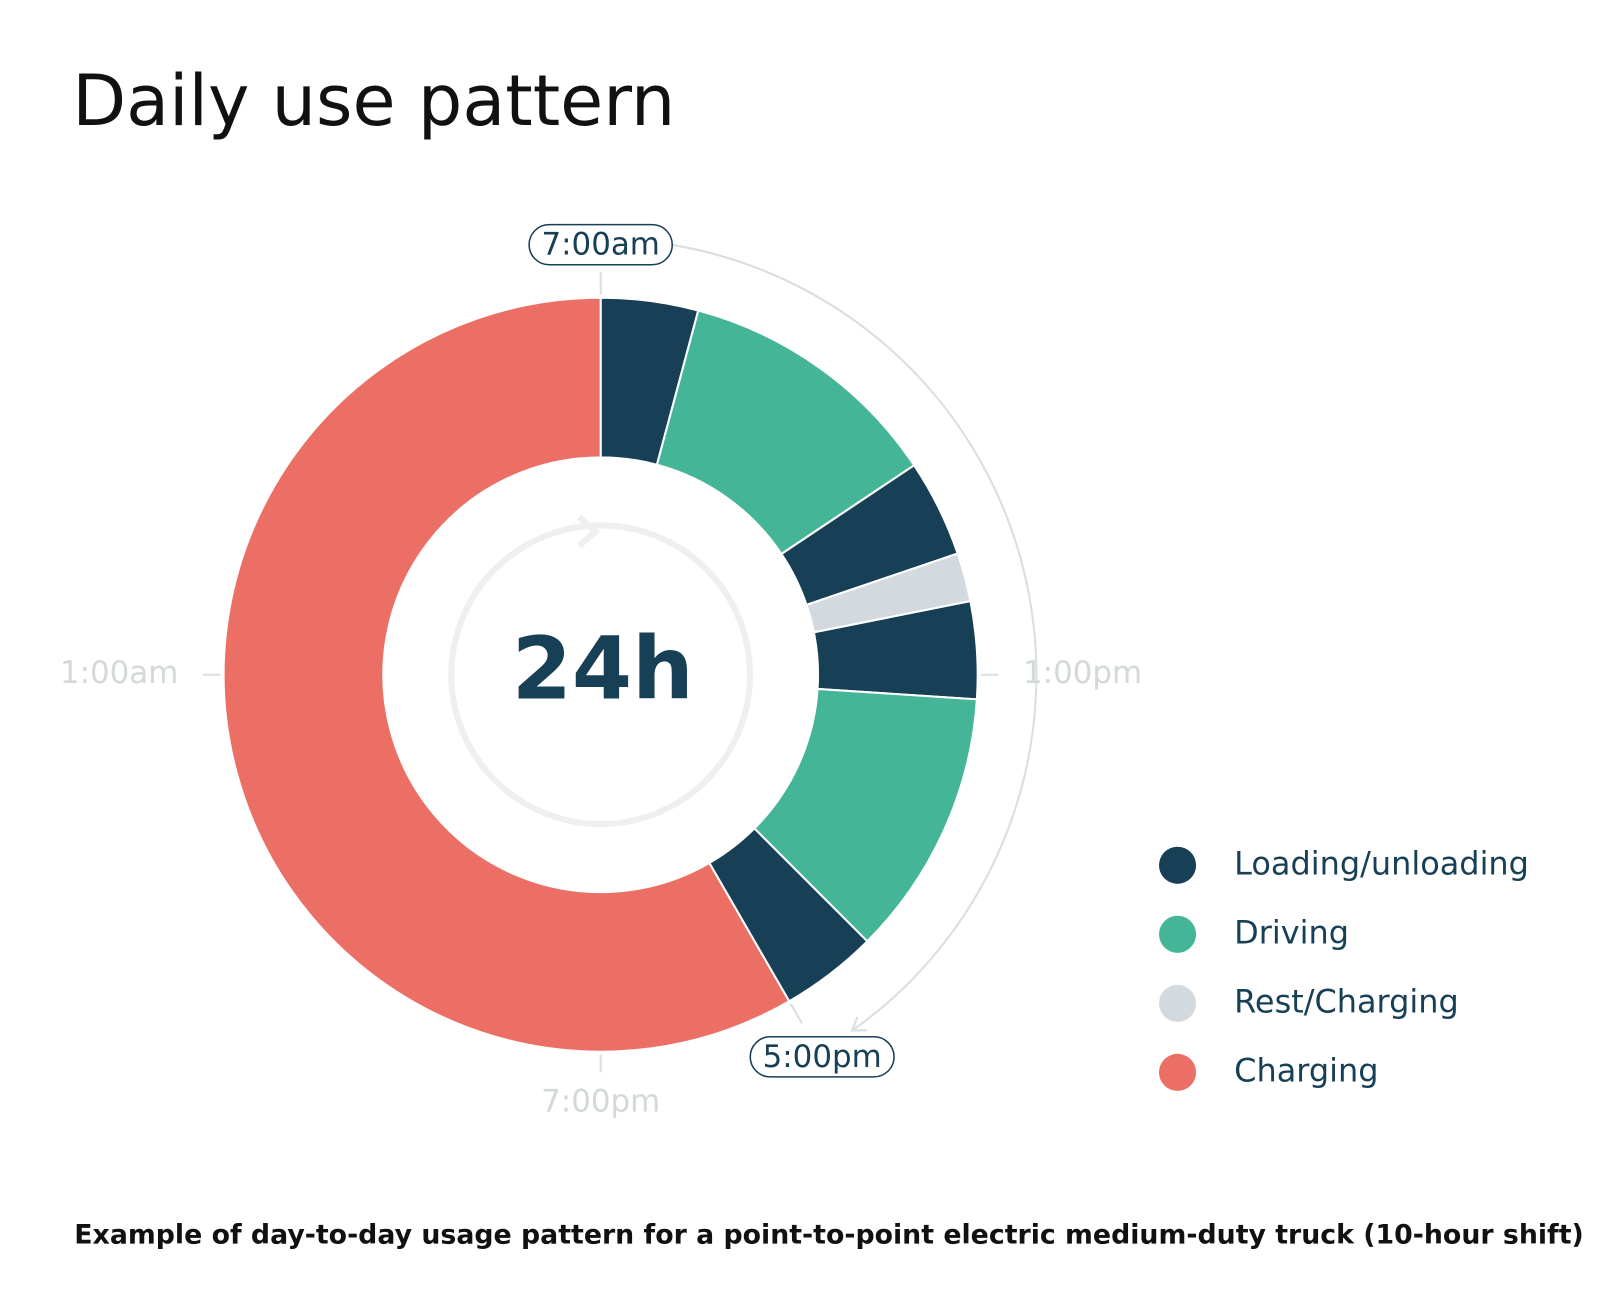  I want to click on cycle-arrow, so click(589, 531).